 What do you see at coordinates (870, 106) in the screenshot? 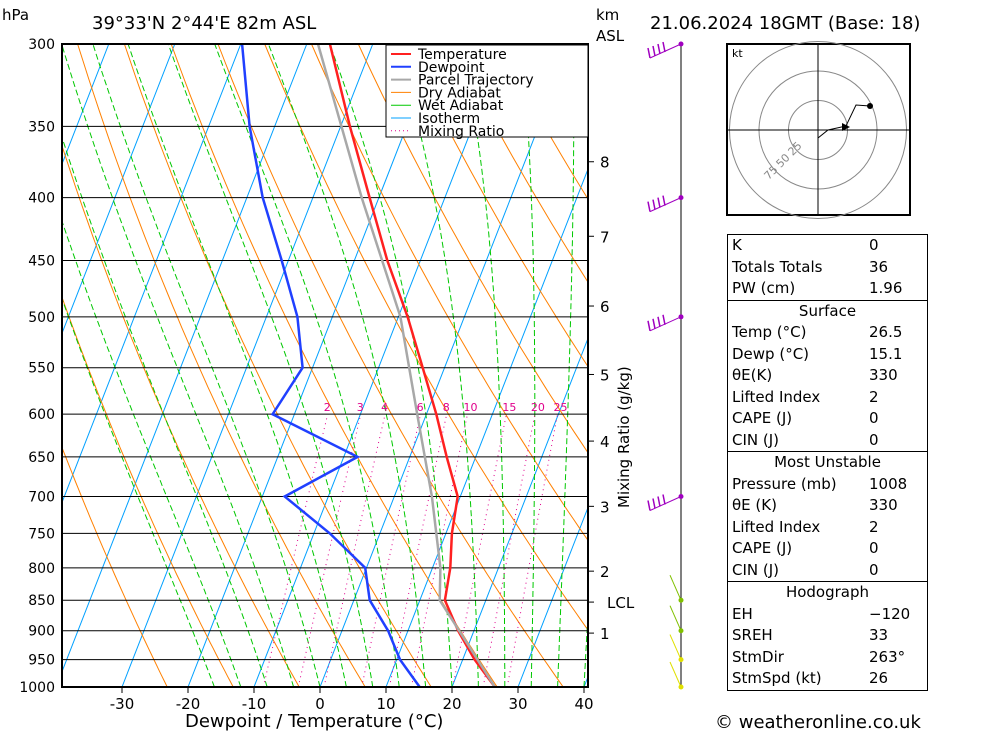
I see `hodograph-point` at bounding box center [870, 106].